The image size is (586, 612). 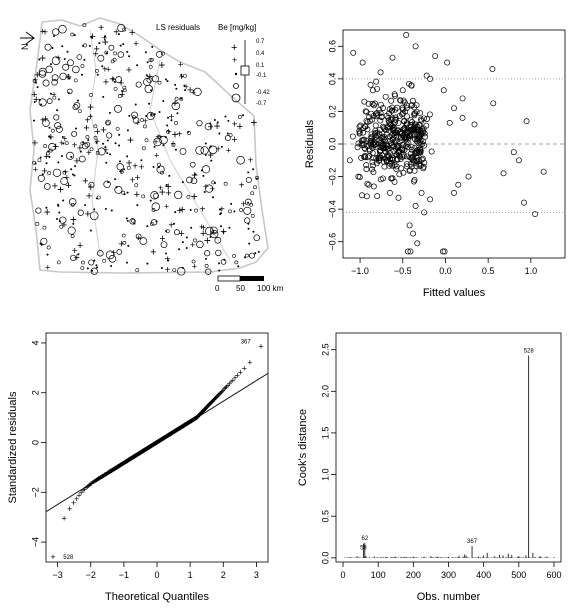 I want to click on legend-value: 0.4, so click(x=260, y=54).